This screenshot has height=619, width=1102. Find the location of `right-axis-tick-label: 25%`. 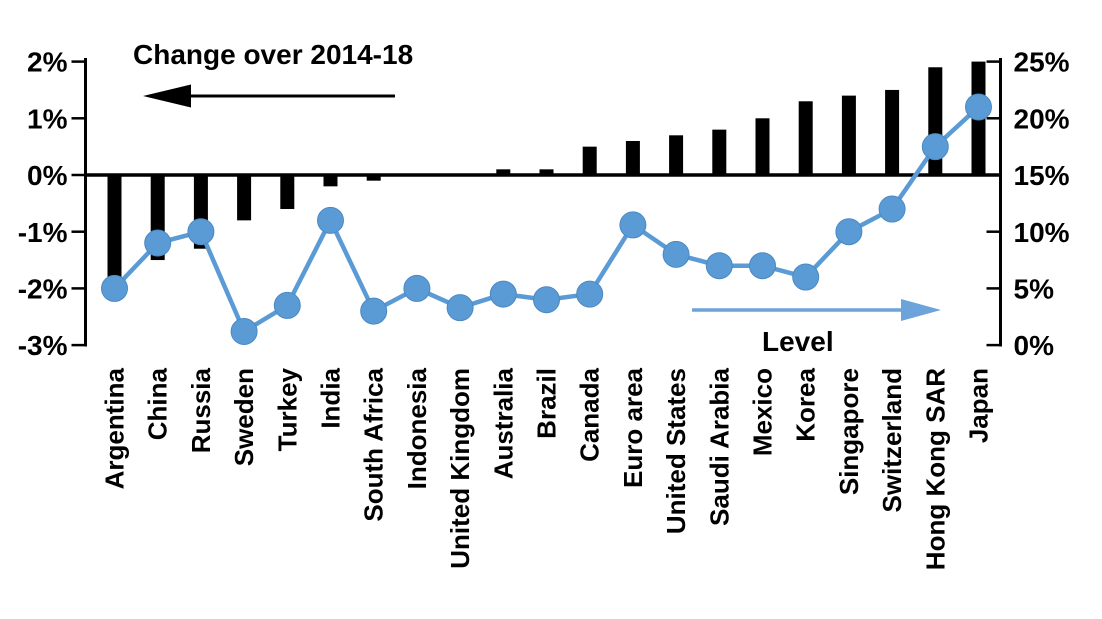

right-axis-tick-label: 25% is located at coordinates (1042, 62).